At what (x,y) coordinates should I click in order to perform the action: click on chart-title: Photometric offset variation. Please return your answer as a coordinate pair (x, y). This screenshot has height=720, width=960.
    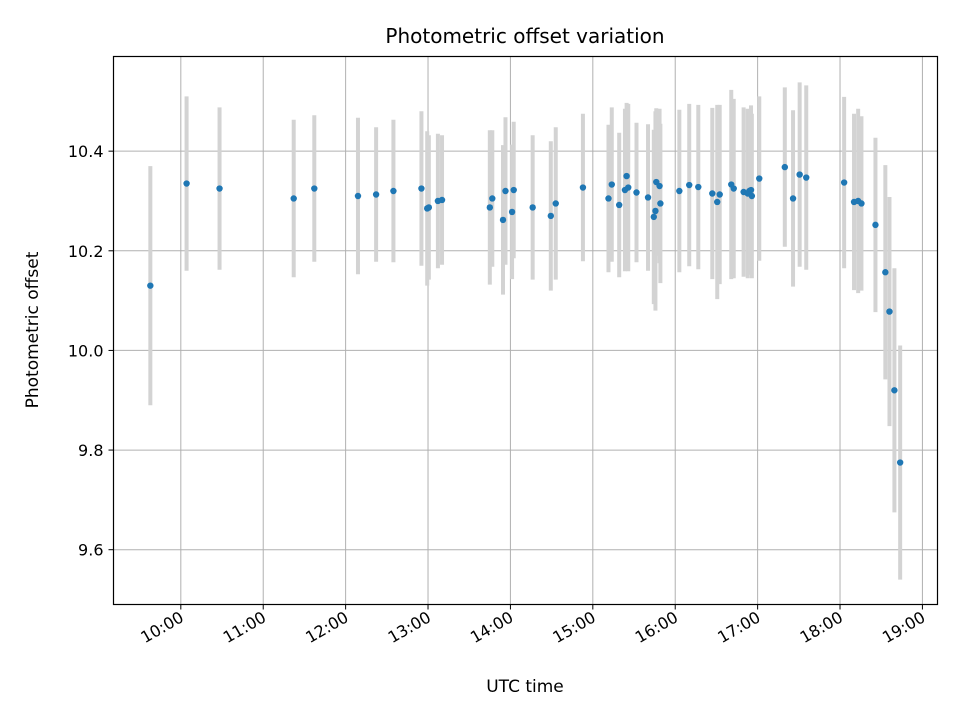
    Looking at the image, I should click on (524, 36).